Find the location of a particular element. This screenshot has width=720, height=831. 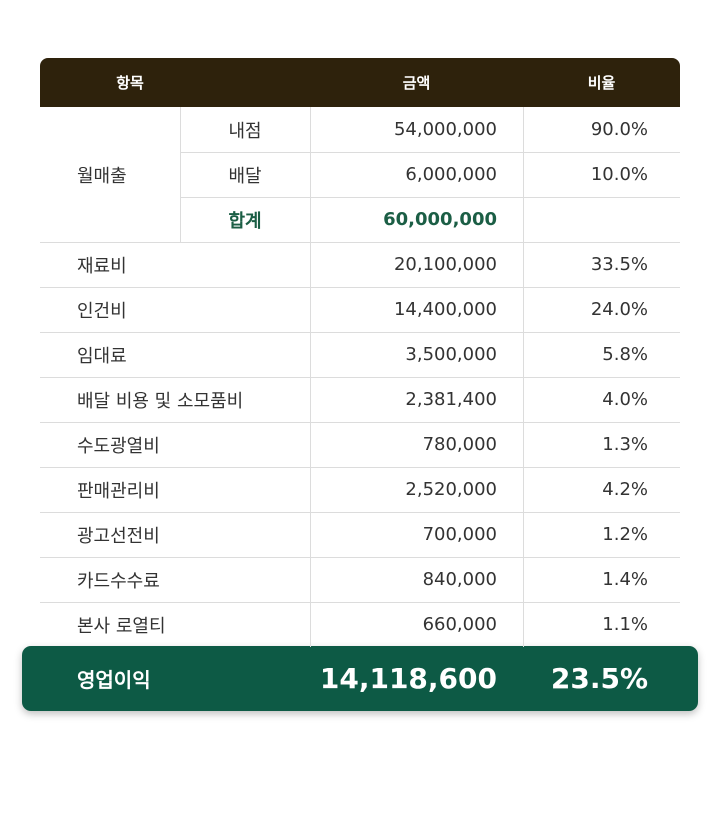

row-label: 인건비 is located at coordinates (102, 311).